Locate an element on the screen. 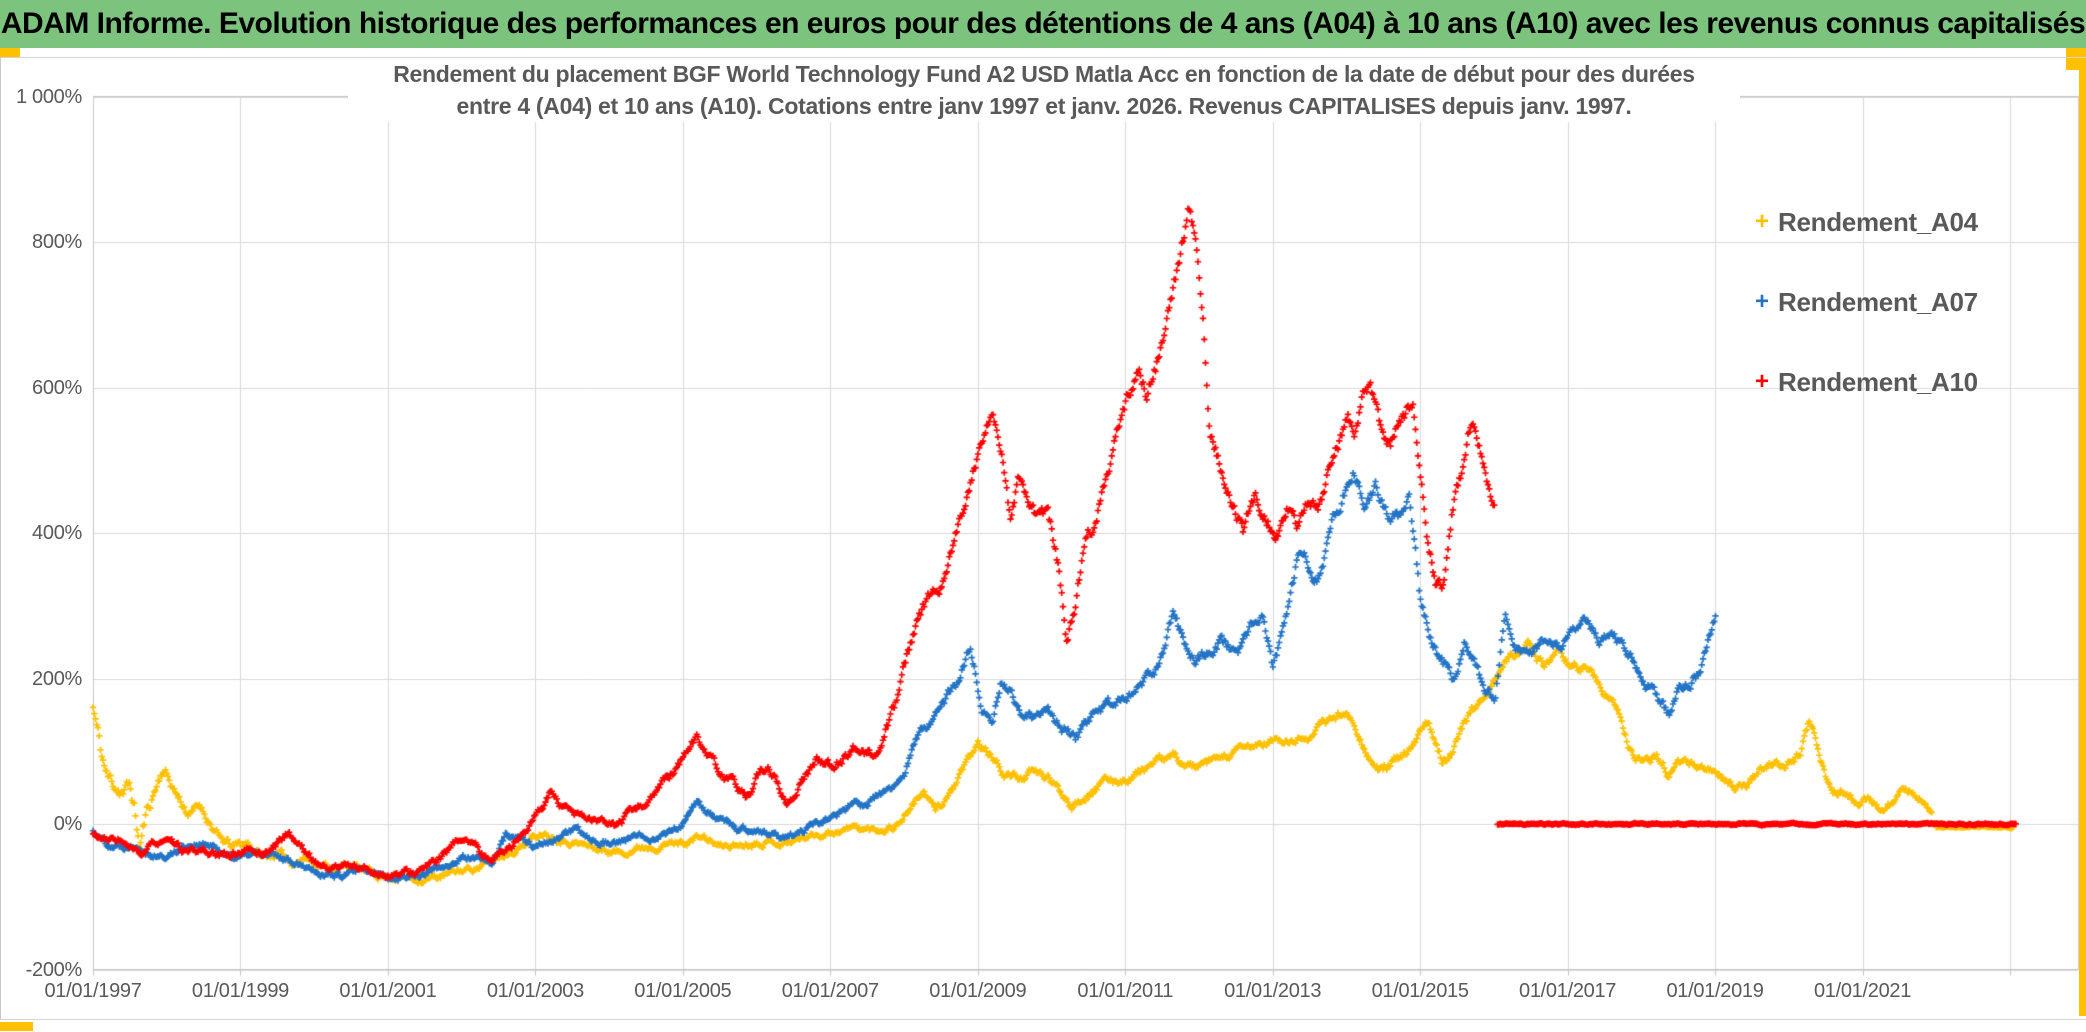 Image resolution: width=2086 pixels, height=1032 pixels. x-axis-label: 01/01/1997 is located at coordinates (93, 991).